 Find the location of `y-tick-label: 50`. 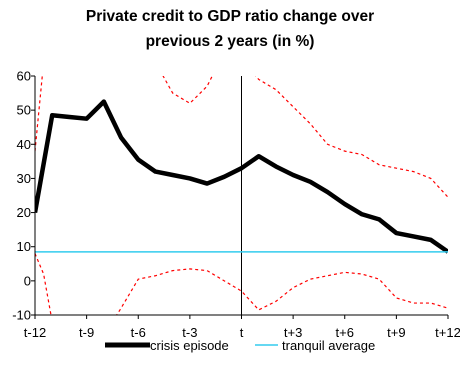

y-tick-label: 50 is located at coordinates (24, 110).